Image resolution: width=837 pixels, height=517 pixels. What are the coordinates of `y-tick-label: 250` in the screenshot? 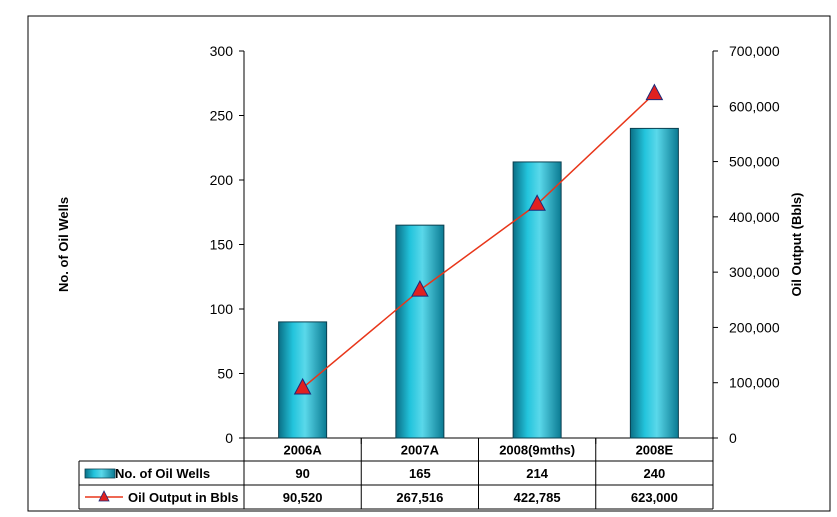 It's located at (222, 116).